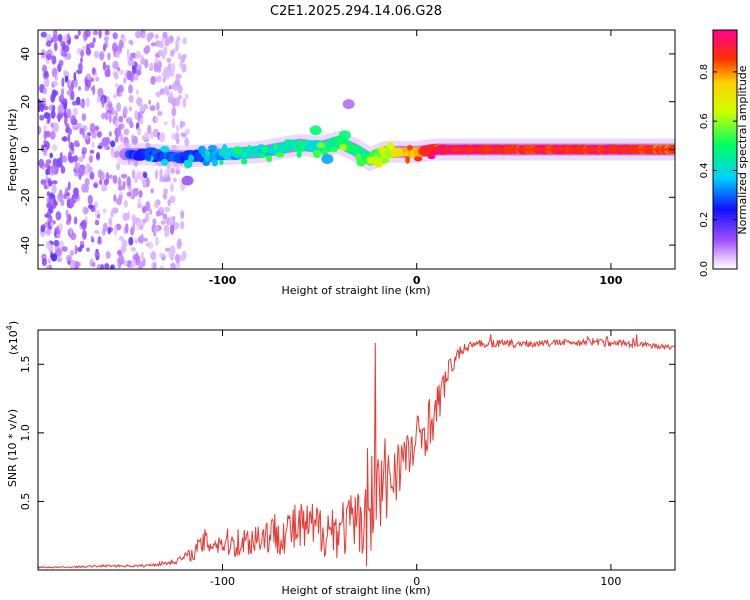  Describe the element at coordinates (25, 102) in the screenshot. I see `spectrogram-ytick-label: 20` at that location.